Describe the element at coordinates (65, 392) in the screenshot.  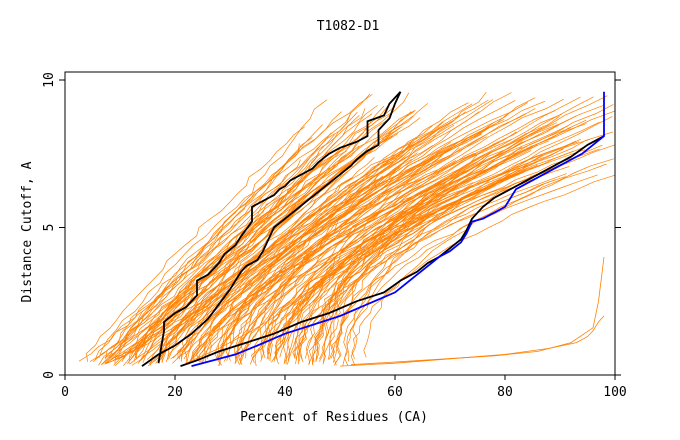
I see `x-tick-label: 0` at that location.